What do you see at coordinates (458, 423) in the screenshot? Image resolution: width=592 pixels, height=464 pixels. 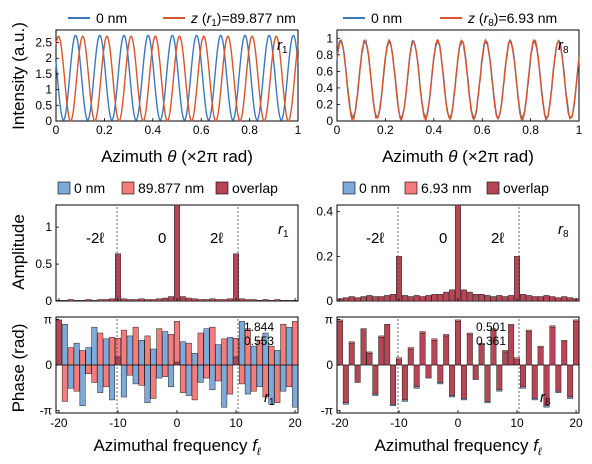 I see `xtick-label: 0` at bounding box center [458, 423].